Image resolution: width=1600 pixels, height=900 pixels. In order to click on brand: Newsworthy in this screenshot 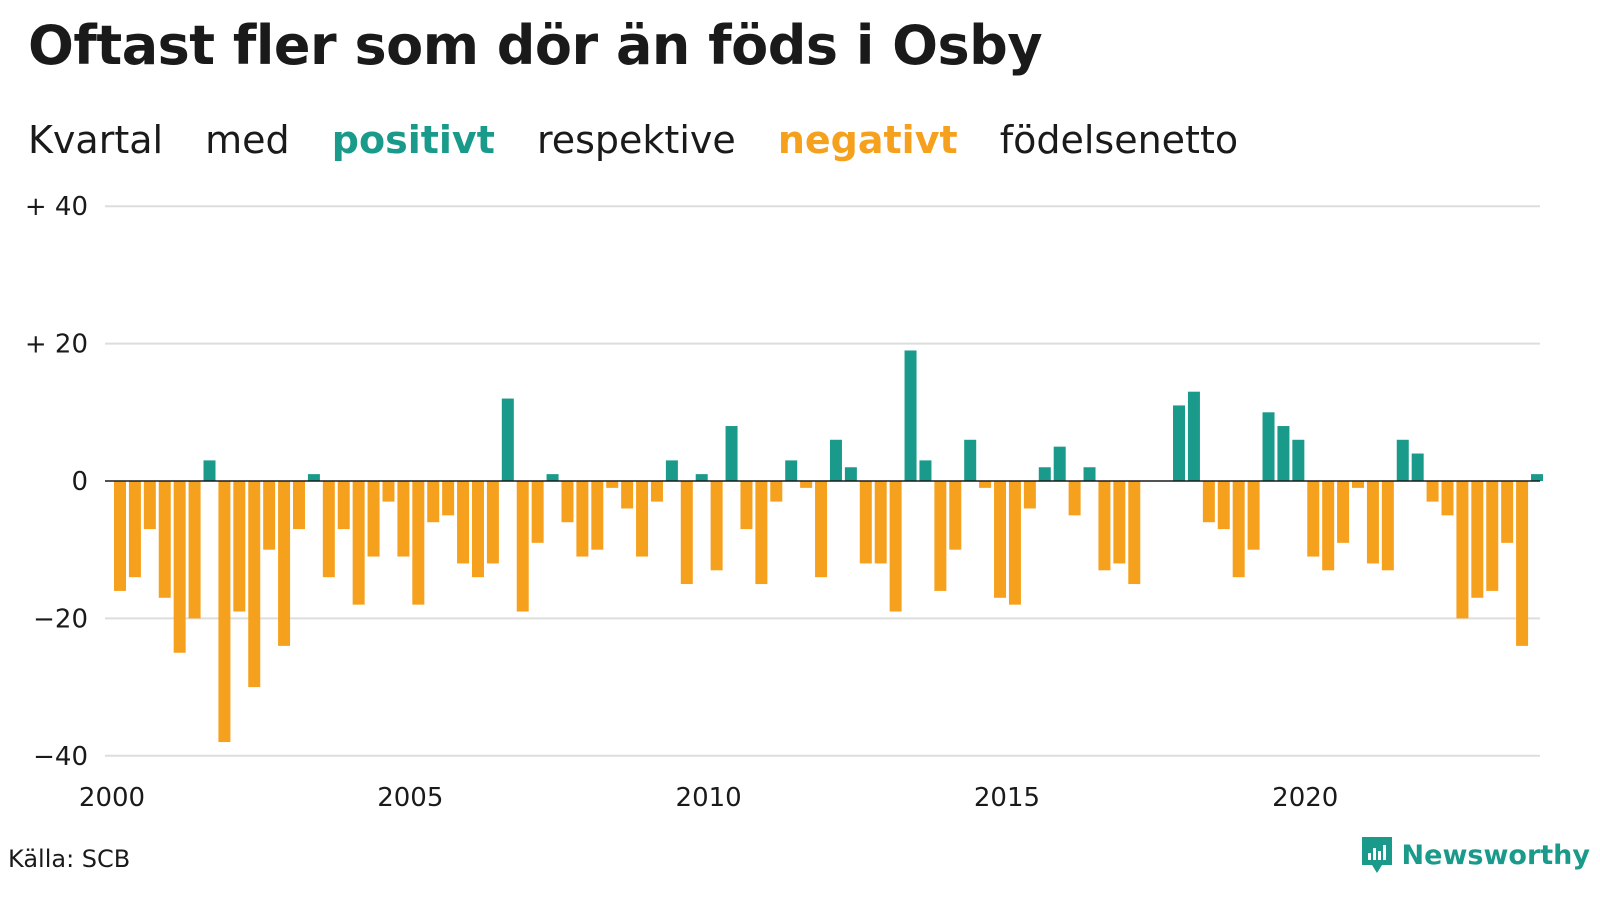, I will do `click(1475, 855)`.